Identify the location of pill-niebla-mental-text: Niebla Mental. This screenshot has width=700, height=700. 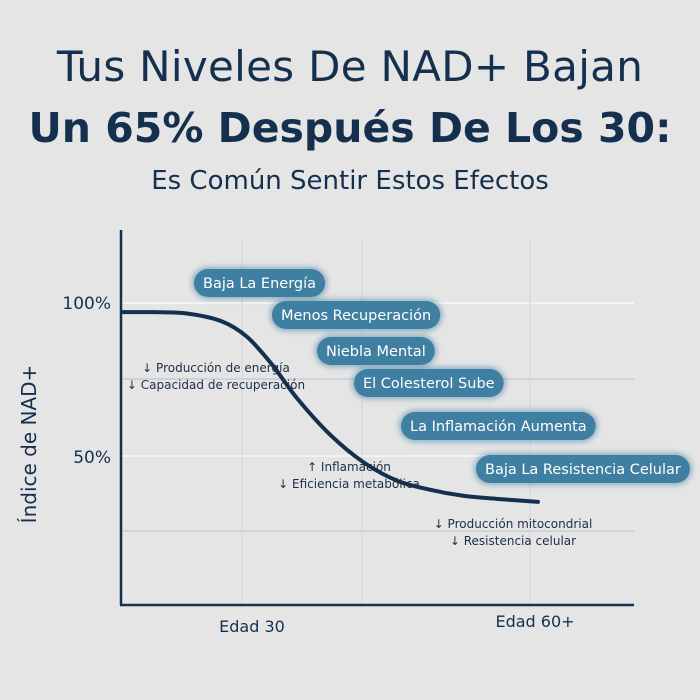
(376, 352).